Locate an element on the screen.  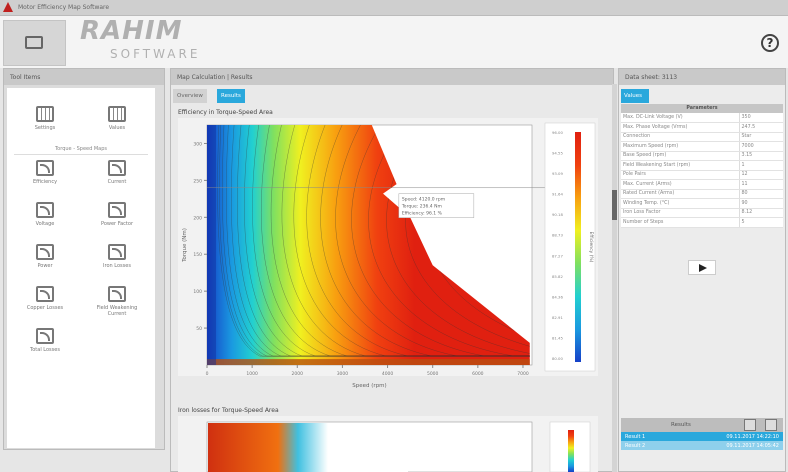
y-tick-label: 50 is located at coordinates (199, 329).